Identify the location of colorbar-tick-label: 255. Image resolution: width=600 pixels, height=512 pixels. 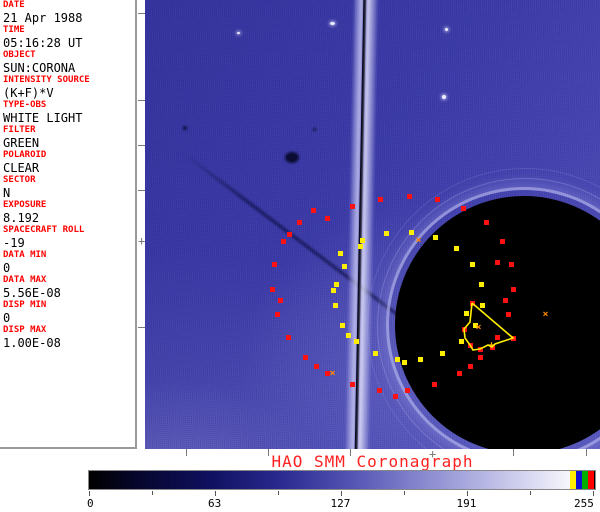
(584, 503).